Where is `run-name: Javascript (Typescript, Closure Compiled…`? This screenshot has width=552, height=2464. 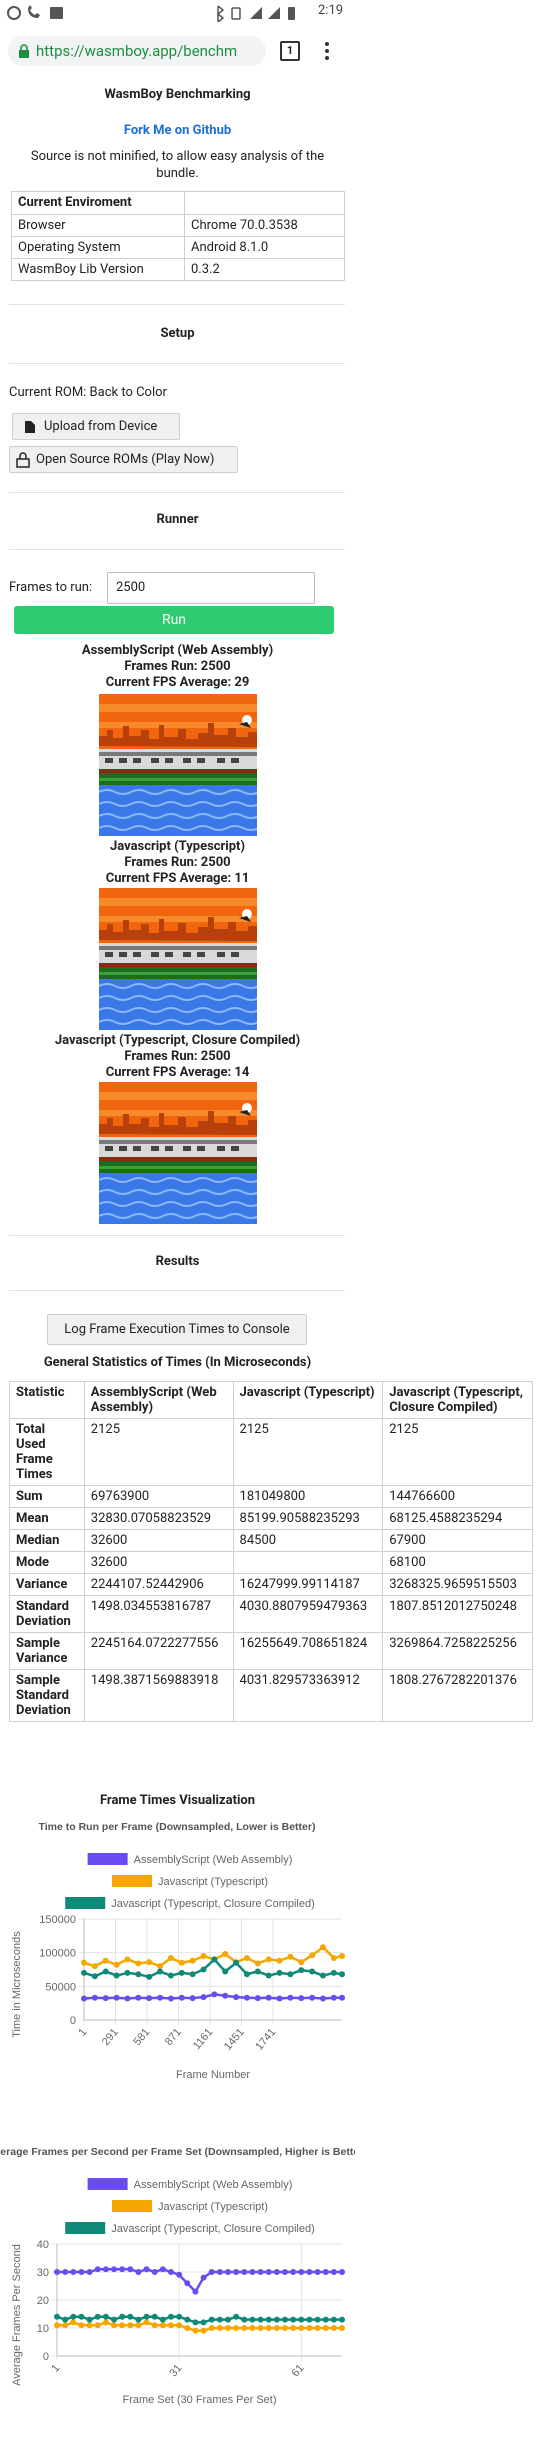 run-name: Javascript (Typescript, Closure Compiled… is located at coordinates (177, 1040).